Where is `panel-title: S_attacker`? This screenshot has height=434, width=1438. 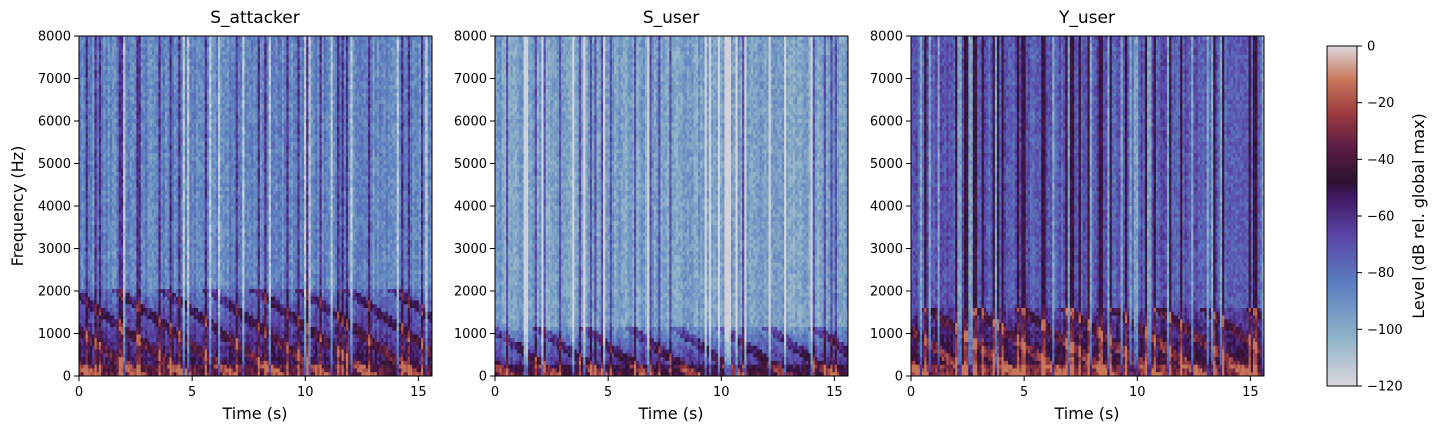
panel-title: S_attacker is located at coordinates (255, 18).